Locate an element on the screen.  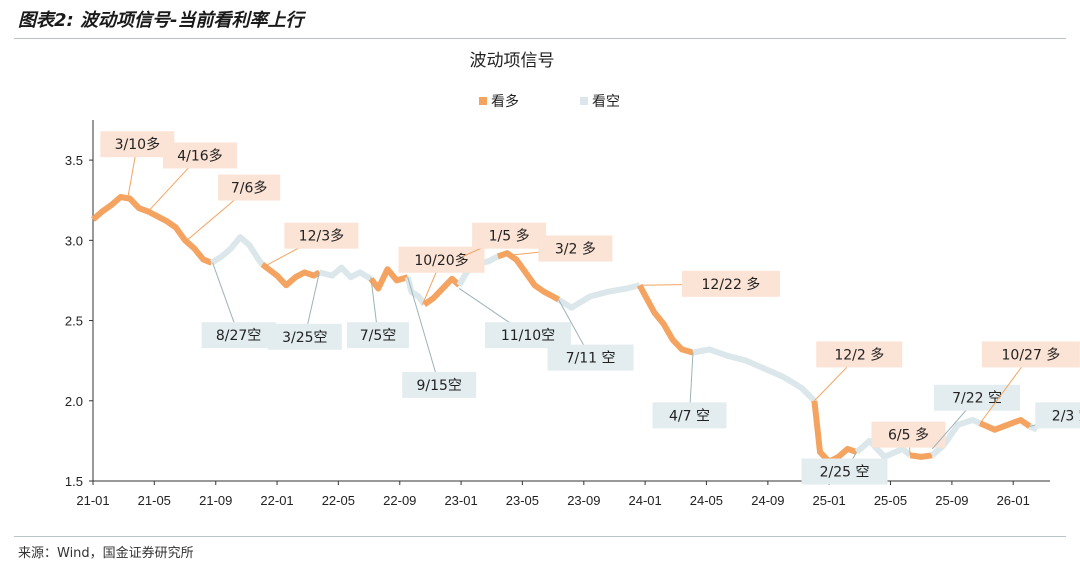
annotation-long: 10/27 多 is located at coordinates (1029, 382).